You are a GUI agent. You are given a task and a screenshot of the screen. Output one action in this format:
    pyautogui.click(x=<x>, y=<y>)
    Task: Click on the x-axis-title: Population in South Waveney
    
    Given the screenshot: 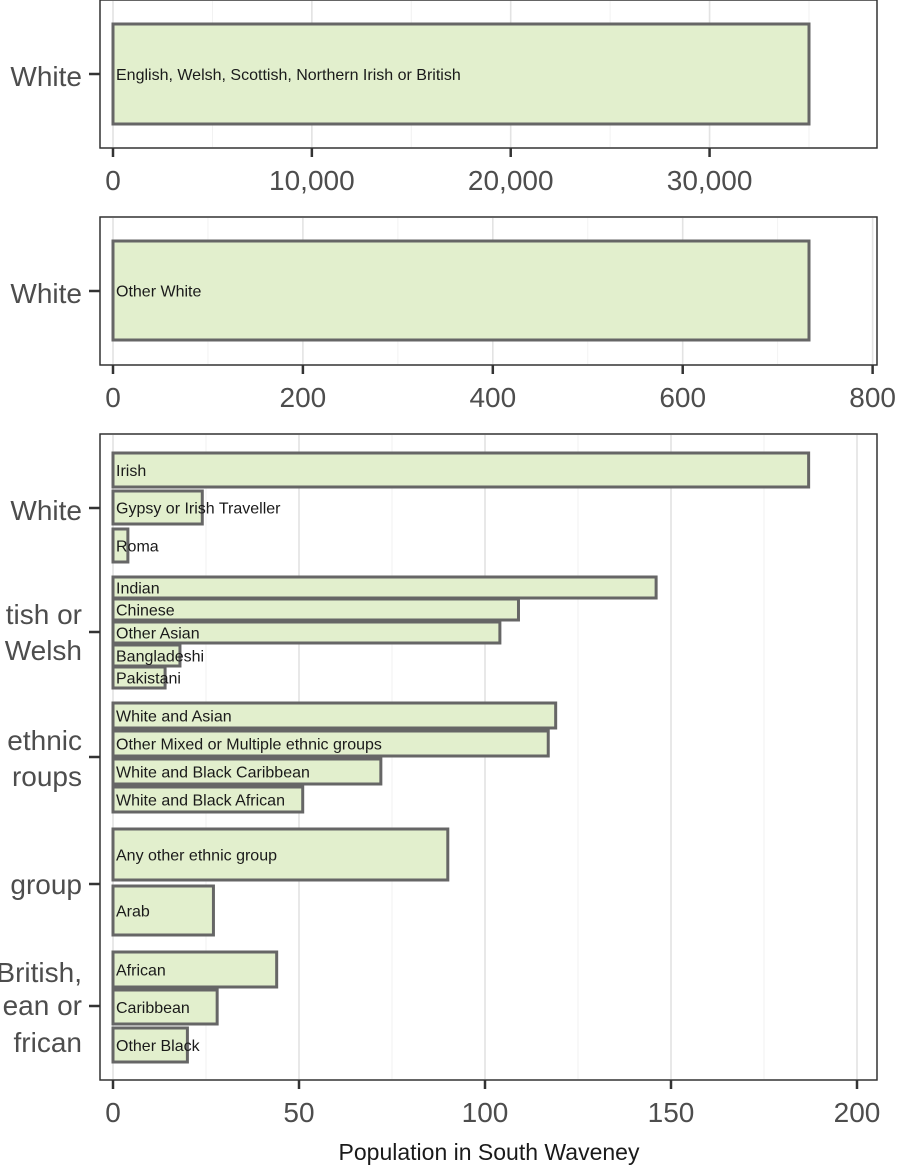 What is the action you would take?
    pyautogui.click(x=489, y=1152)
    